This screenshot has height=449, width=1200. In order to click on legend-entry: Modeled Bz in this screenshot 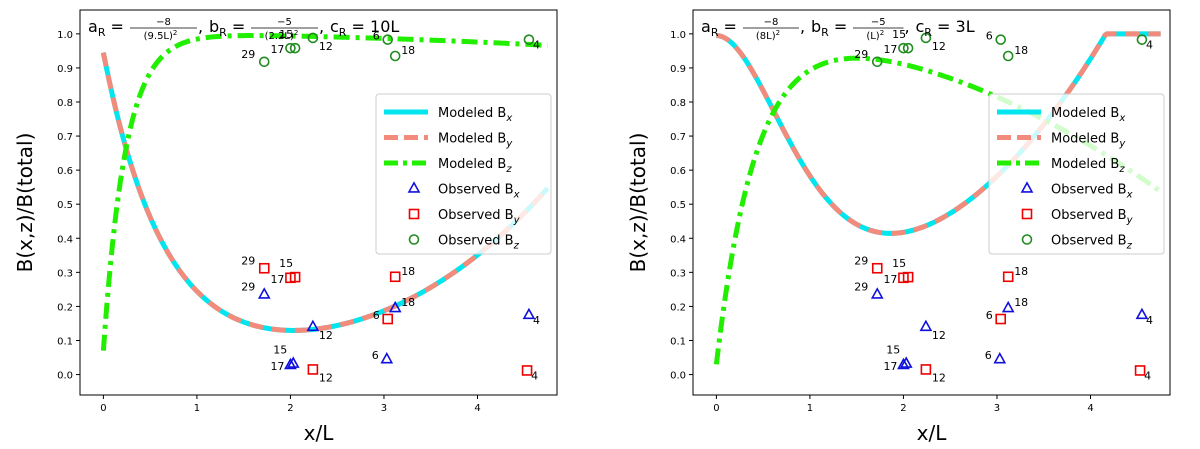, I will do `click(1061, 166)`.